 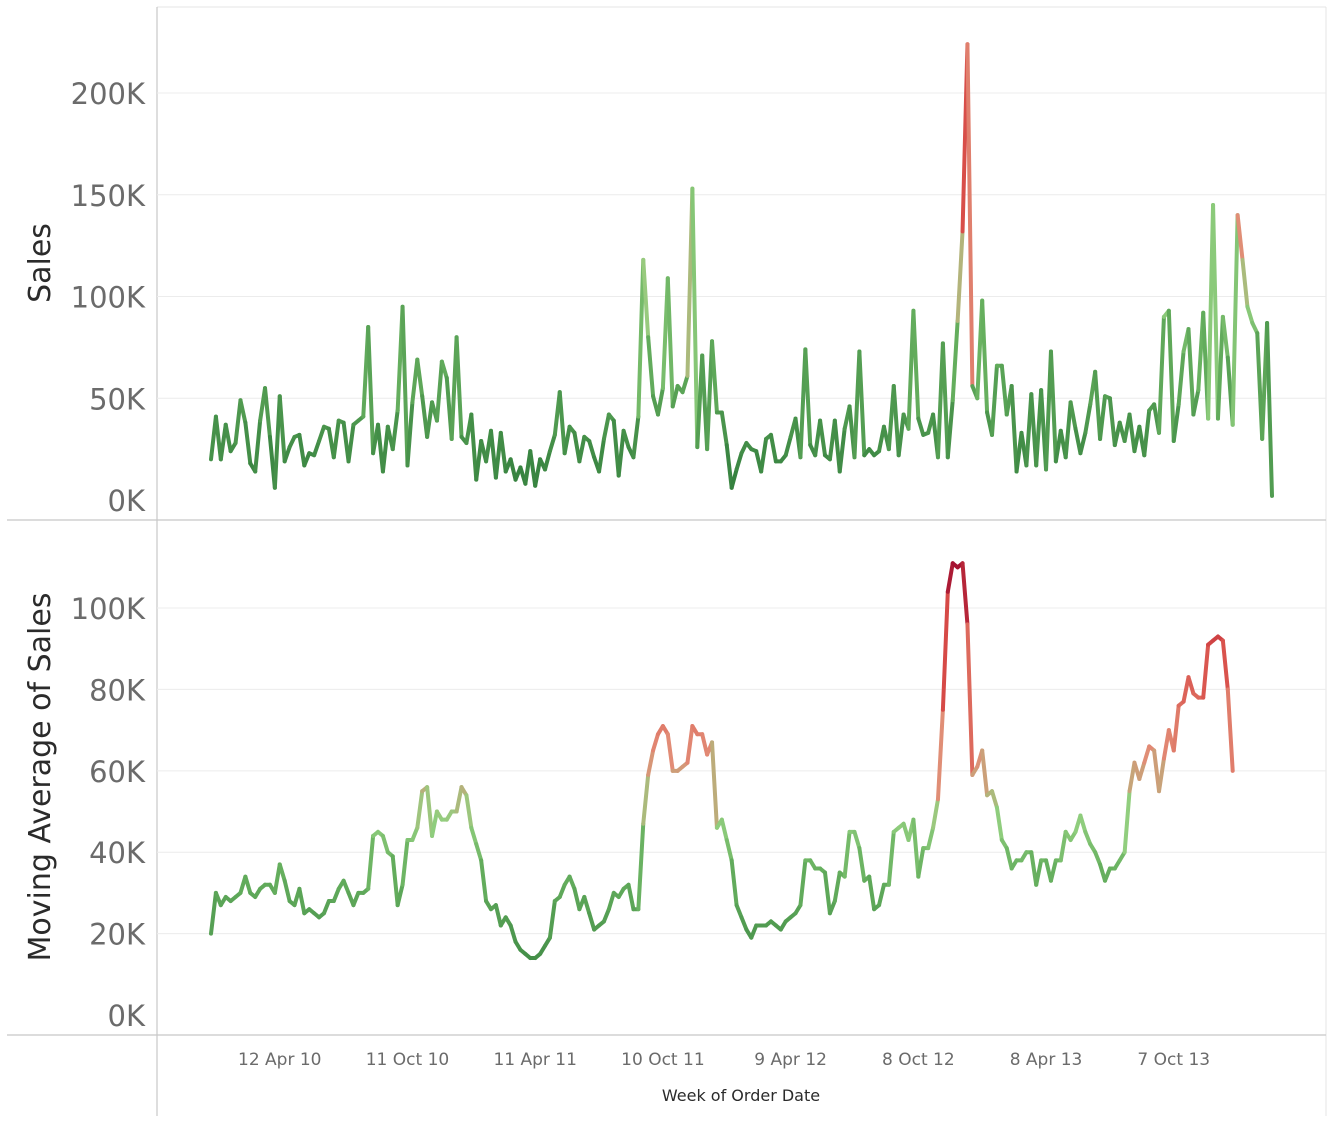 I want to click on x-tick-label: 8 Oct 12, so click(x=918, y=1060).